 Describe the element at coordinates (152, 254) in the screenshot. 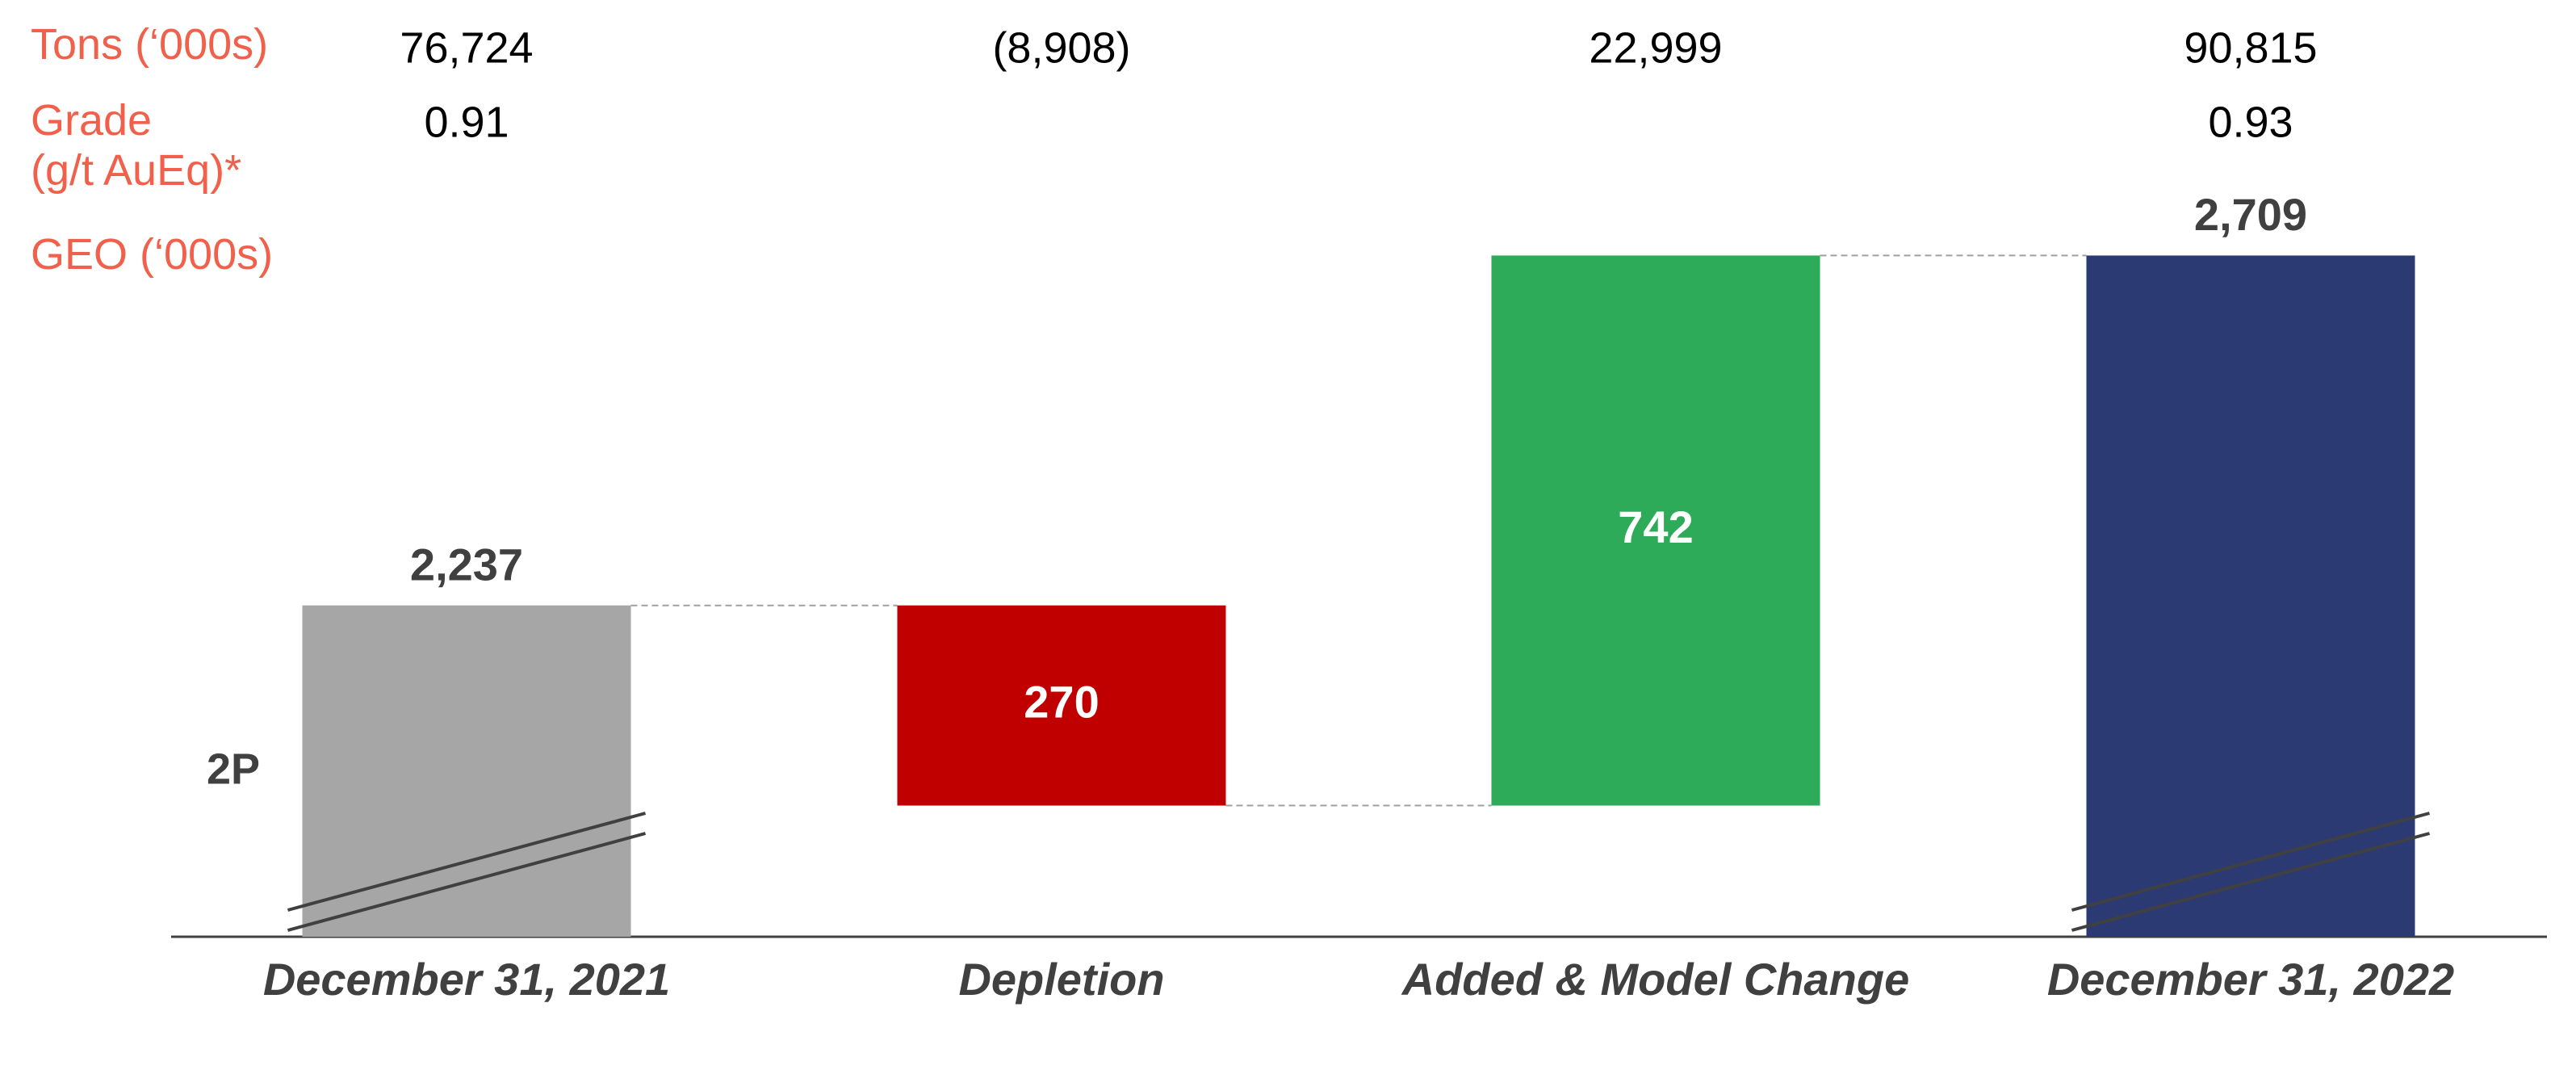

I see `row-label: GEO (‘000s)` at that location.